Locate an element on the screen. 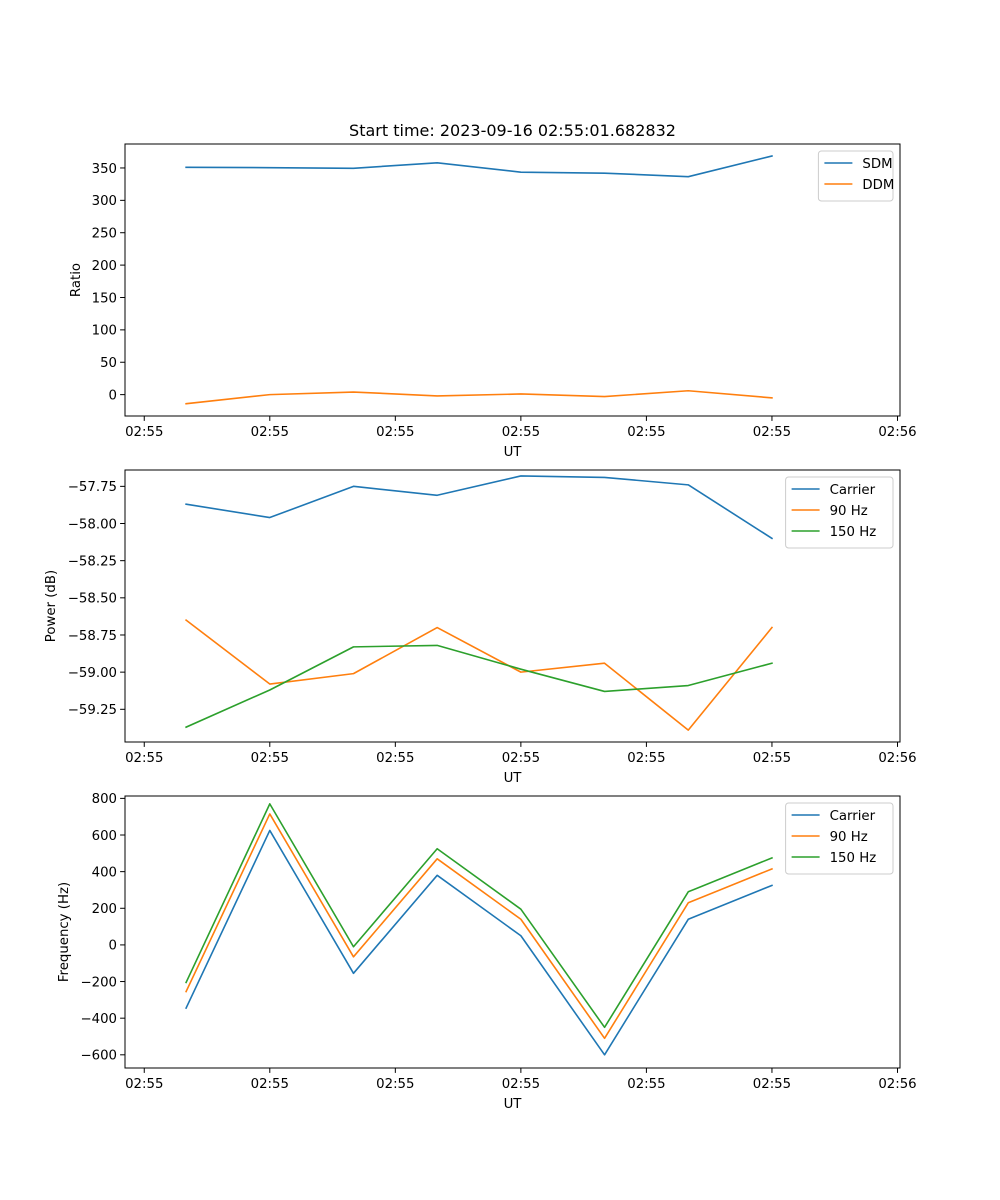 The width and height of the screenshot is (1000, 1200). y-tick-label: −200 is located at coordinates (98, 982).